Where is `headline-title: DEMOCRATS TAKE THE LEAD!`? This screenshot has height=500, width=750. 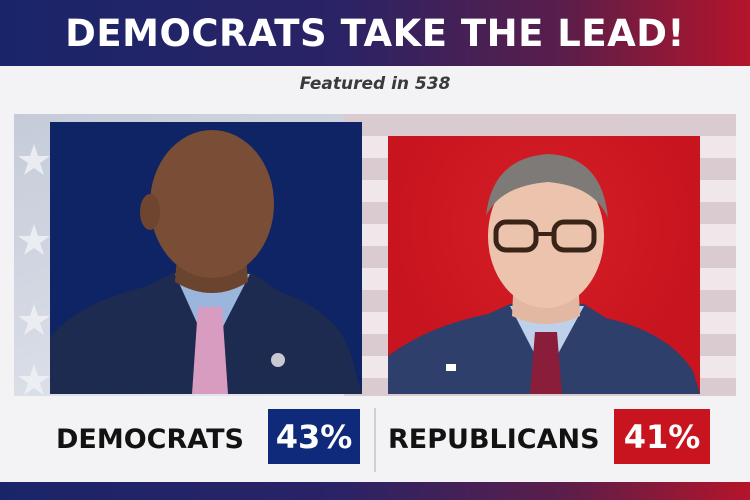 headline-title: DEMOCRATS TAKE THE LEAD! is located at coordinates (375, 33).